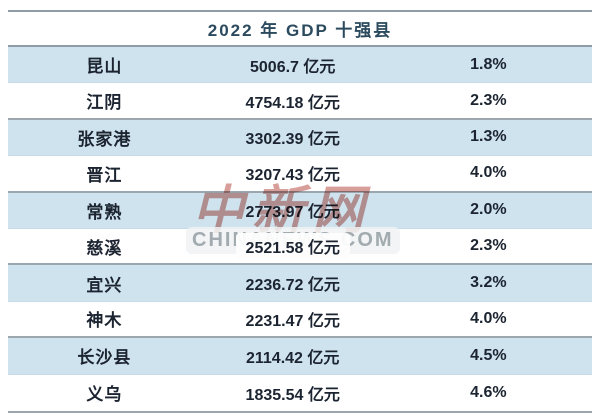 Image resolution: width=600 pixels, height=419 pixels. Describe the element at coordinates (293, 67) in the screenshot. I see `gdp-value-cell: 5006.7 亿元` at that location.